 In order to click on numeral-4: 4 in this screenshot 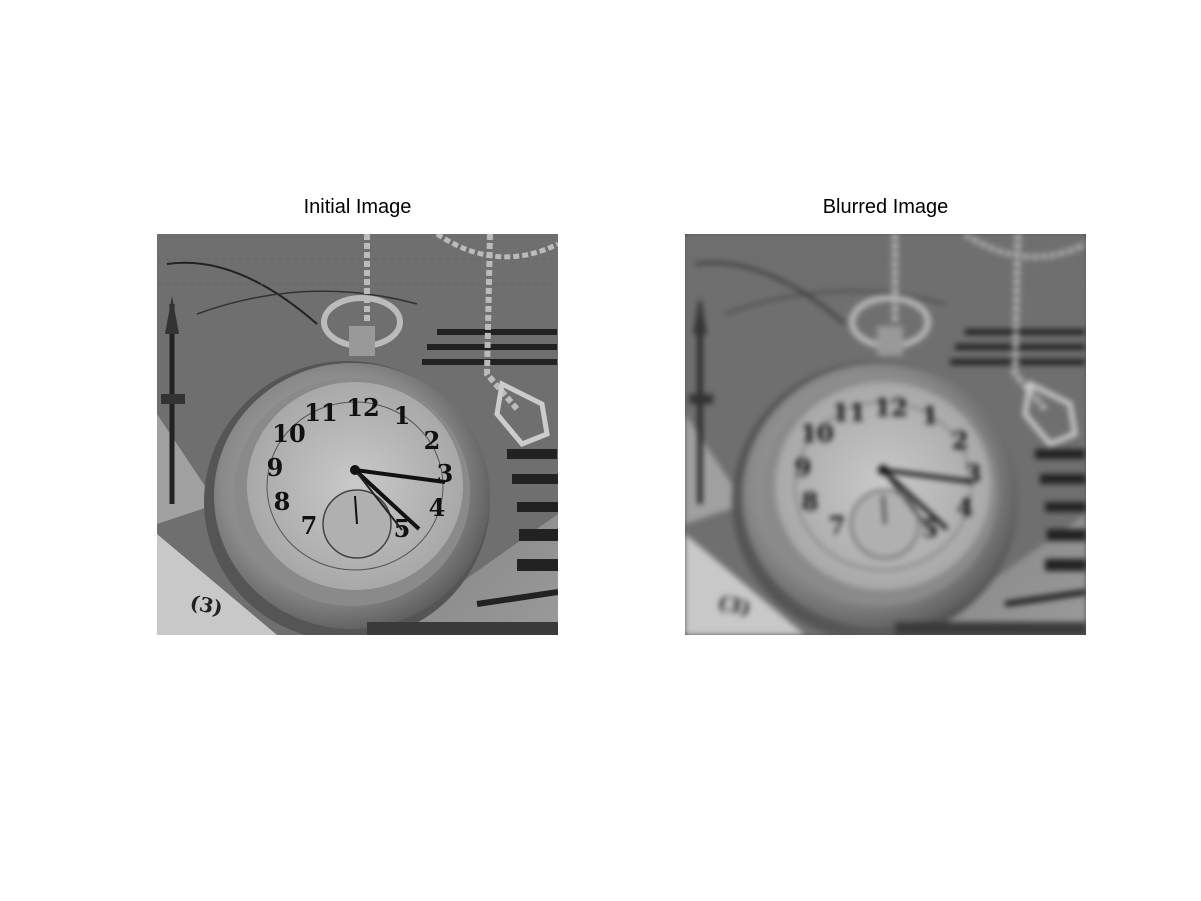, I will do `click(437, 507)`.